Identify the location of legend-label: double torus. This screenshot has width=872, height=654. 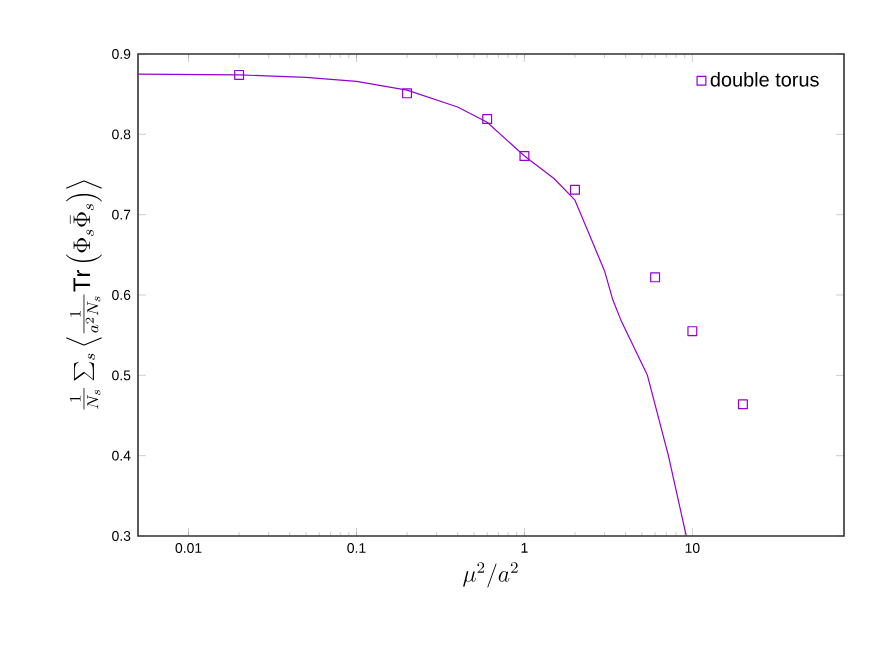
(764, 79).